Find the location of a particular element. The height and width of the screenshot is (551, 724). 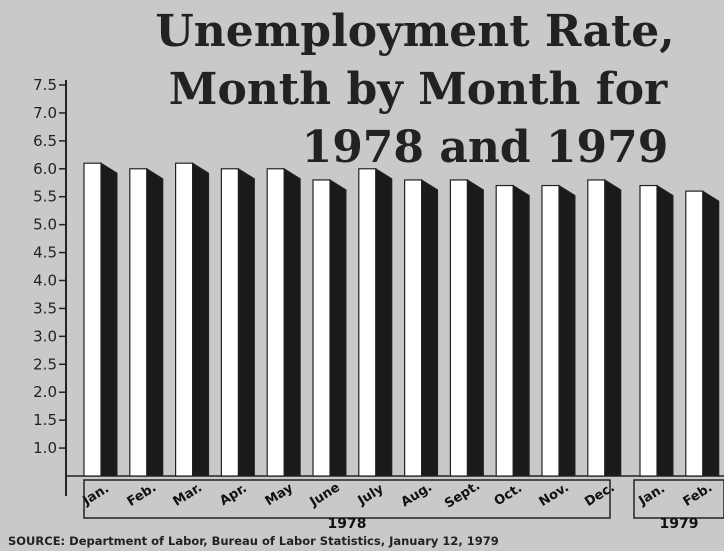

bar-1979-feb is located at coordinates (702, 333).